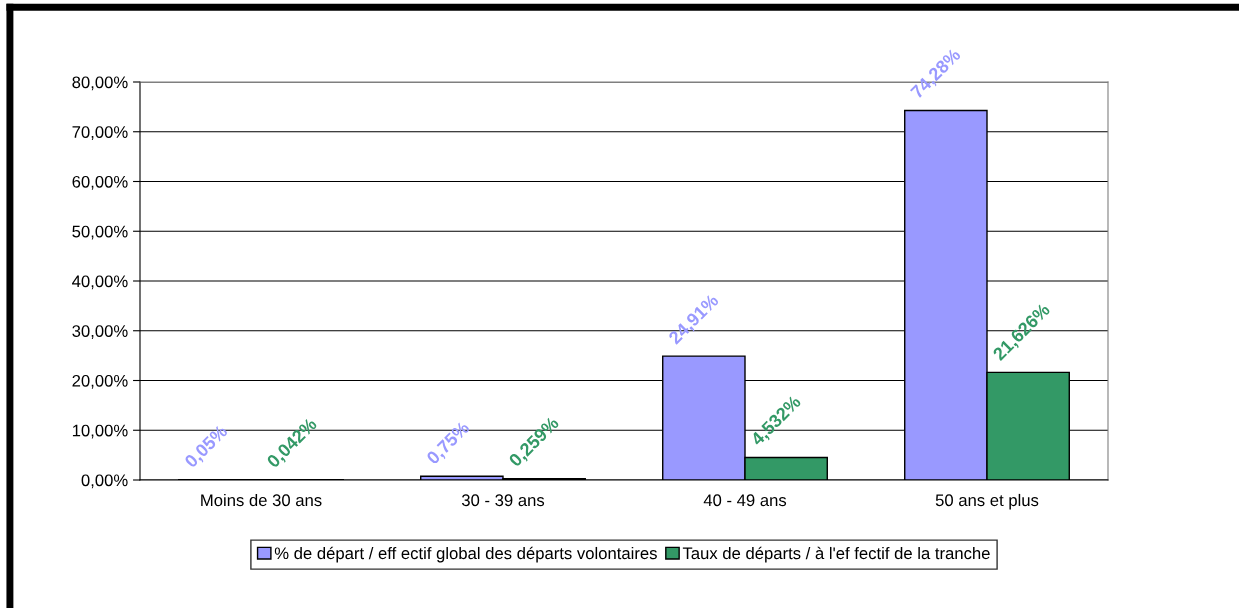 Image resolution: width=1239 pixels, height=608 pixels. I want to click on y-tick-label: 20,00%, so click(100, 381).